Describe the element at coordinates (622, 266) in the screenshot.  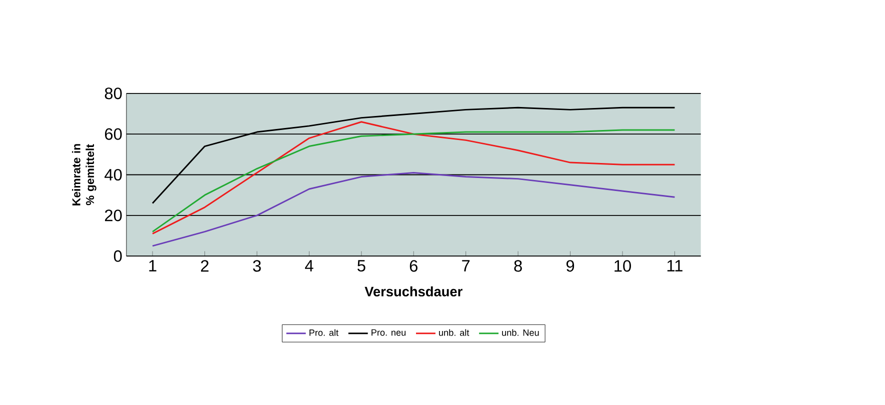
I see `x-tick-label: 10` at that location.